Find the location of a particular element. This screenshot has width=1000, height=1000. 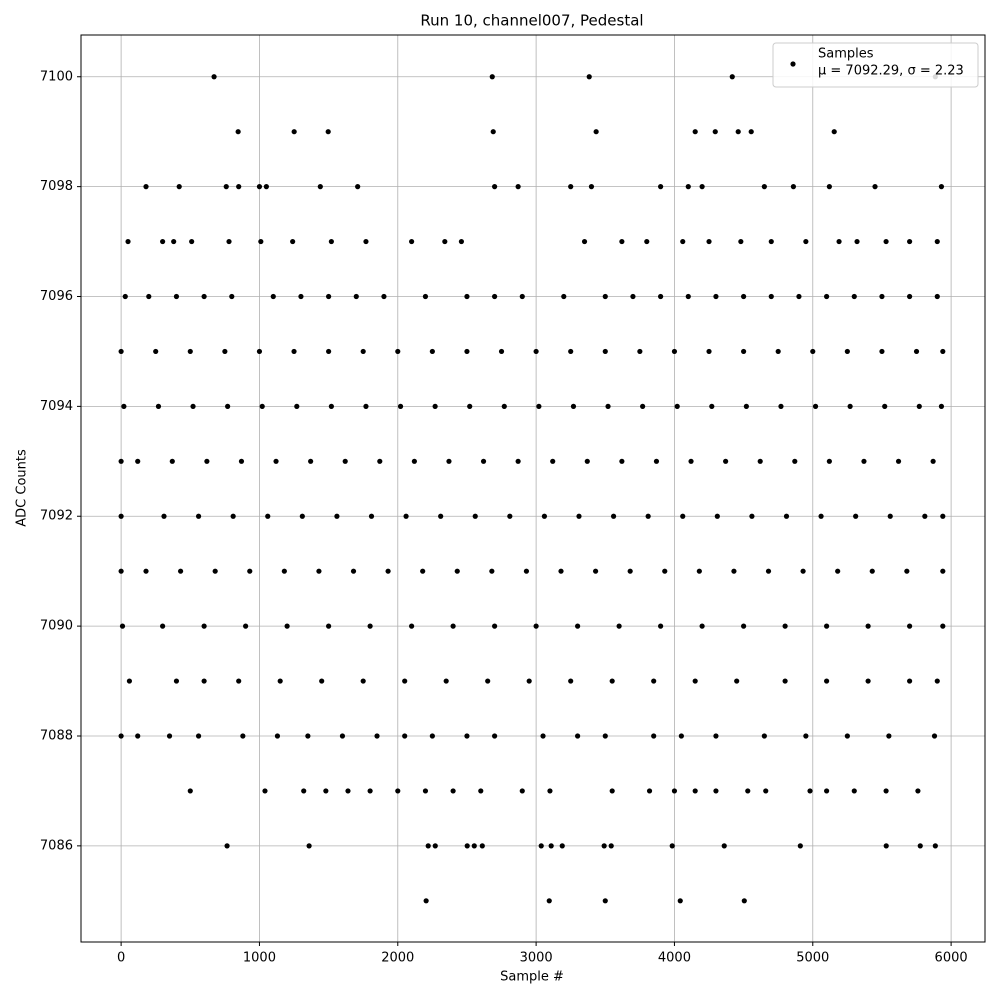

y-tick-label: 7096 is located at coordinates (56, 296).